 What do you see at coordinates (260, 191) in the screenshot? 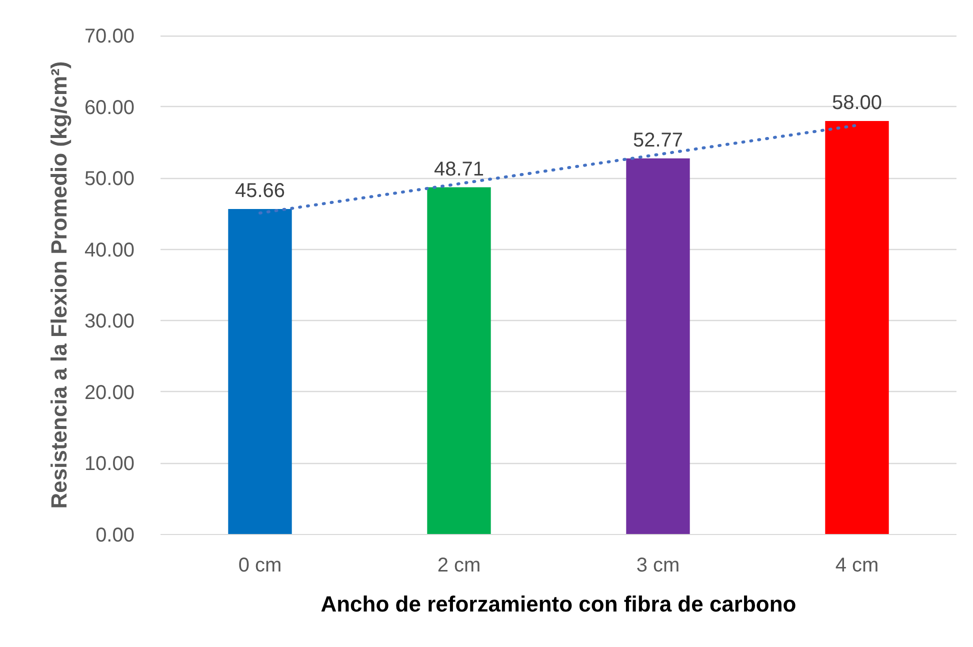
I see `data-label: 45.66` at bounding box center [260, 191].